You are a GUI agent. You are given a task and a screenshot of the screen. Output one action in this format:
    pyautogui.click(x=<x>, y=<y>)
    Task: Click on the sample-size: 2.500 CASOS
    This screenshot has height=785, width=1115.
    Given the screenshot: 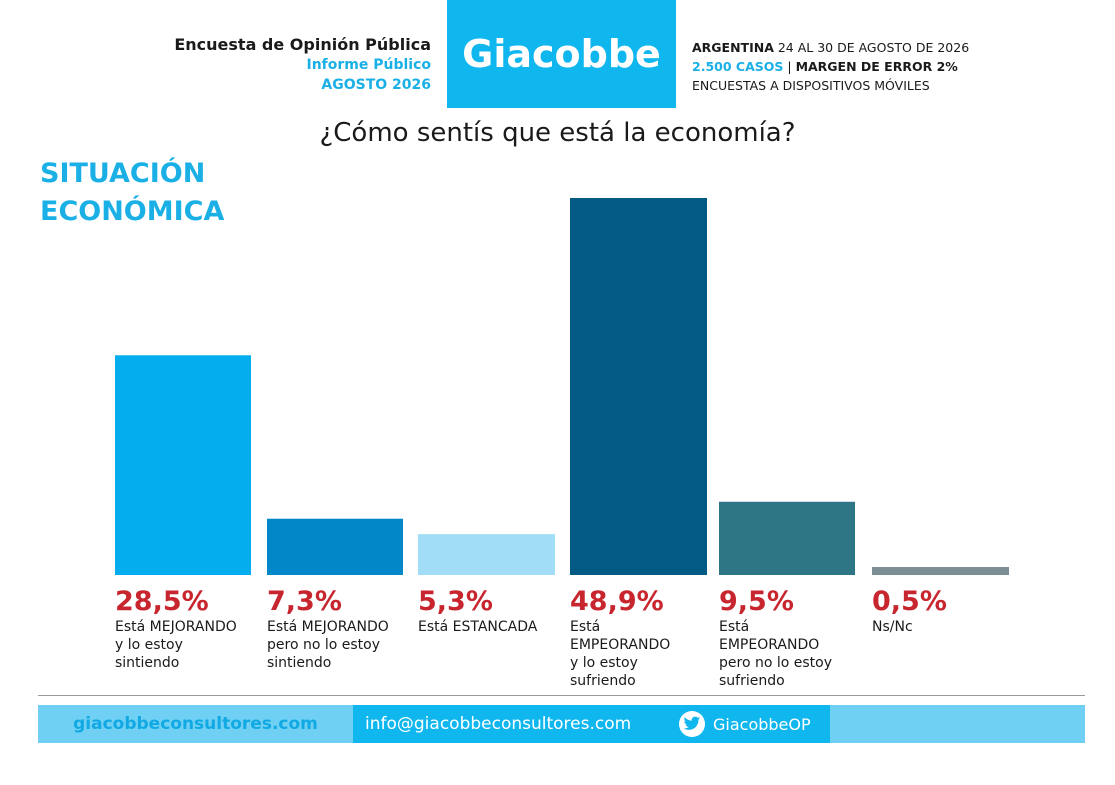 What is the action you would take?
    pyautogui.click(x=738, y=66)
    